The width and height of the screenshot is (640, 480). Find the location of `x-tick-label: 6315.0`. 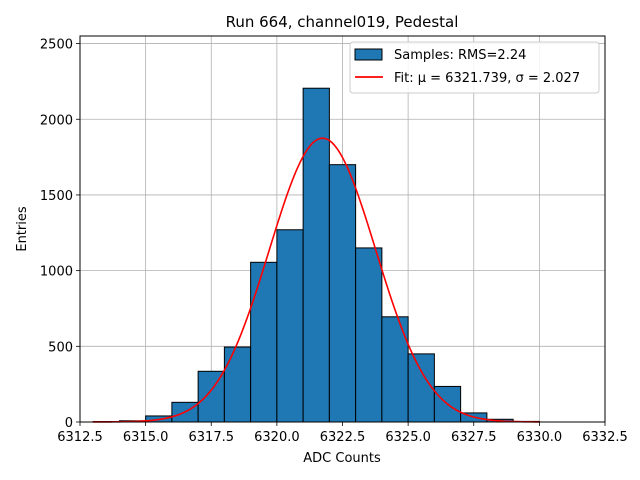

x-tick-label: 6315.0 is located at coordinates (146, 437).